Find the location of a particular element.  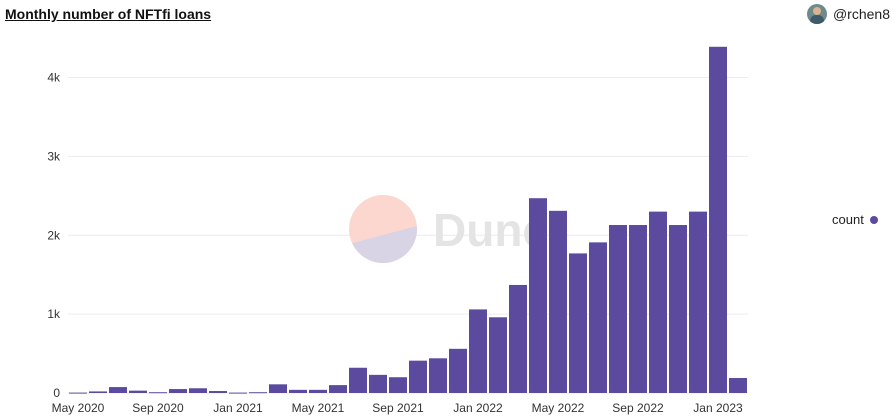

legend-dot-icon is located at coordinates (873, 219).